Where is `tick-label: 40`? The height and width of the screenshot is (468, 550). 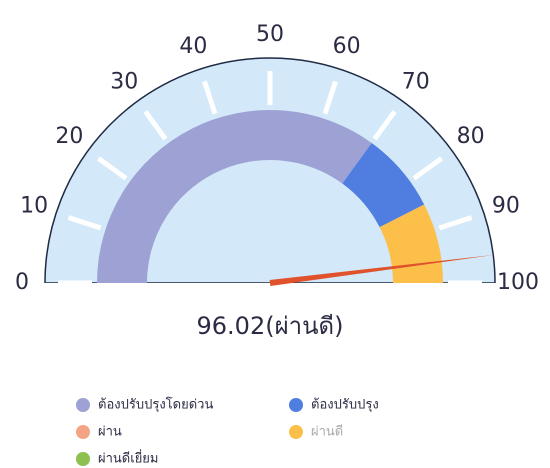
tick-label: 40 is located at coordinates (193, 46).